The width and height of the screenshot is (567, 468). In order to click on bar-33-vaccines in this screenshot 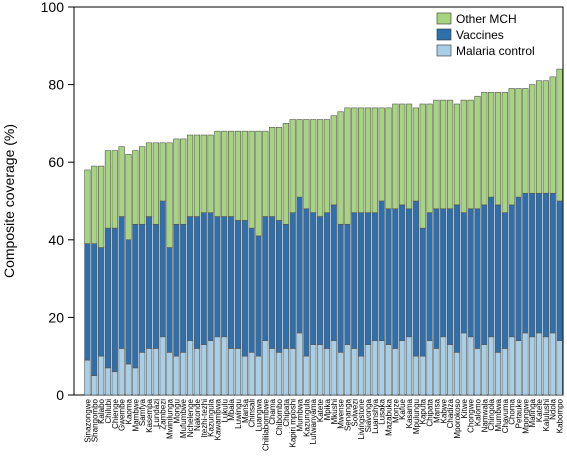, I will do `click(306, 282)`.